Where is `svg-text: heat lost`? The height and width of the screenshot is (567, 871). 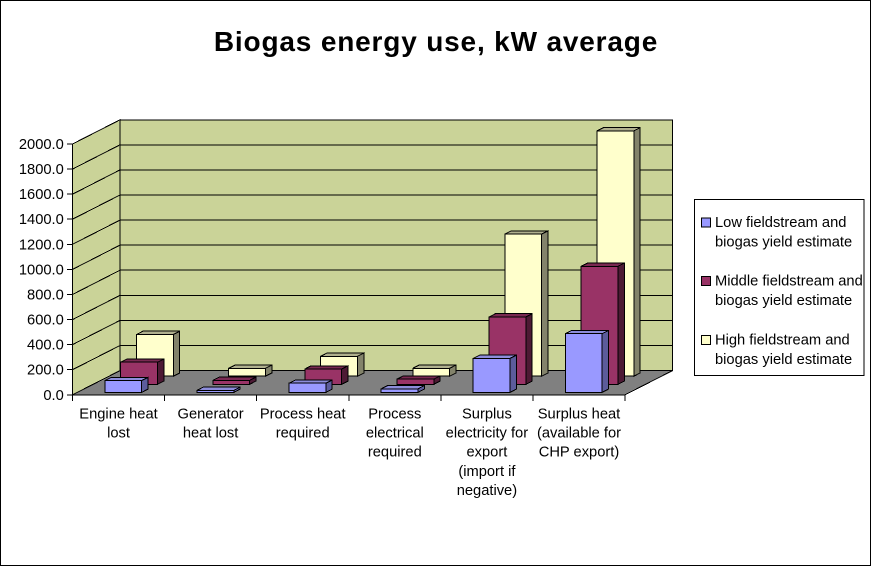
svg-text: heat lost is located at coordinates (211, 434).